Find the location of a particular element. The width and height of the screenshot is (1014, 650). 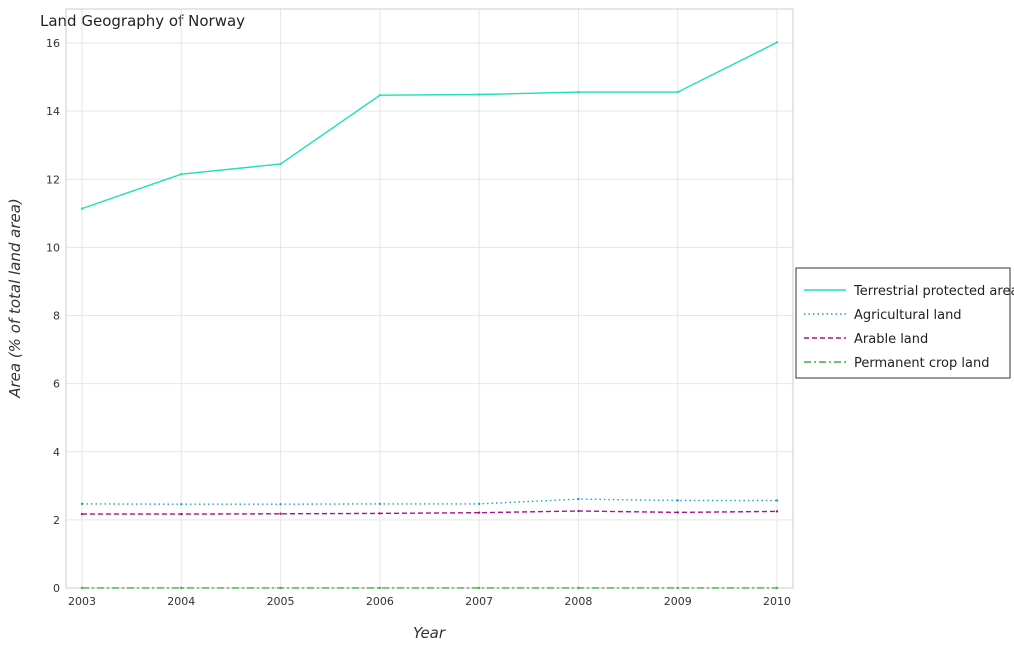

y-ticks: 0 2 4 6 8 10 12 14 16 is located at coordinates (53, 316).